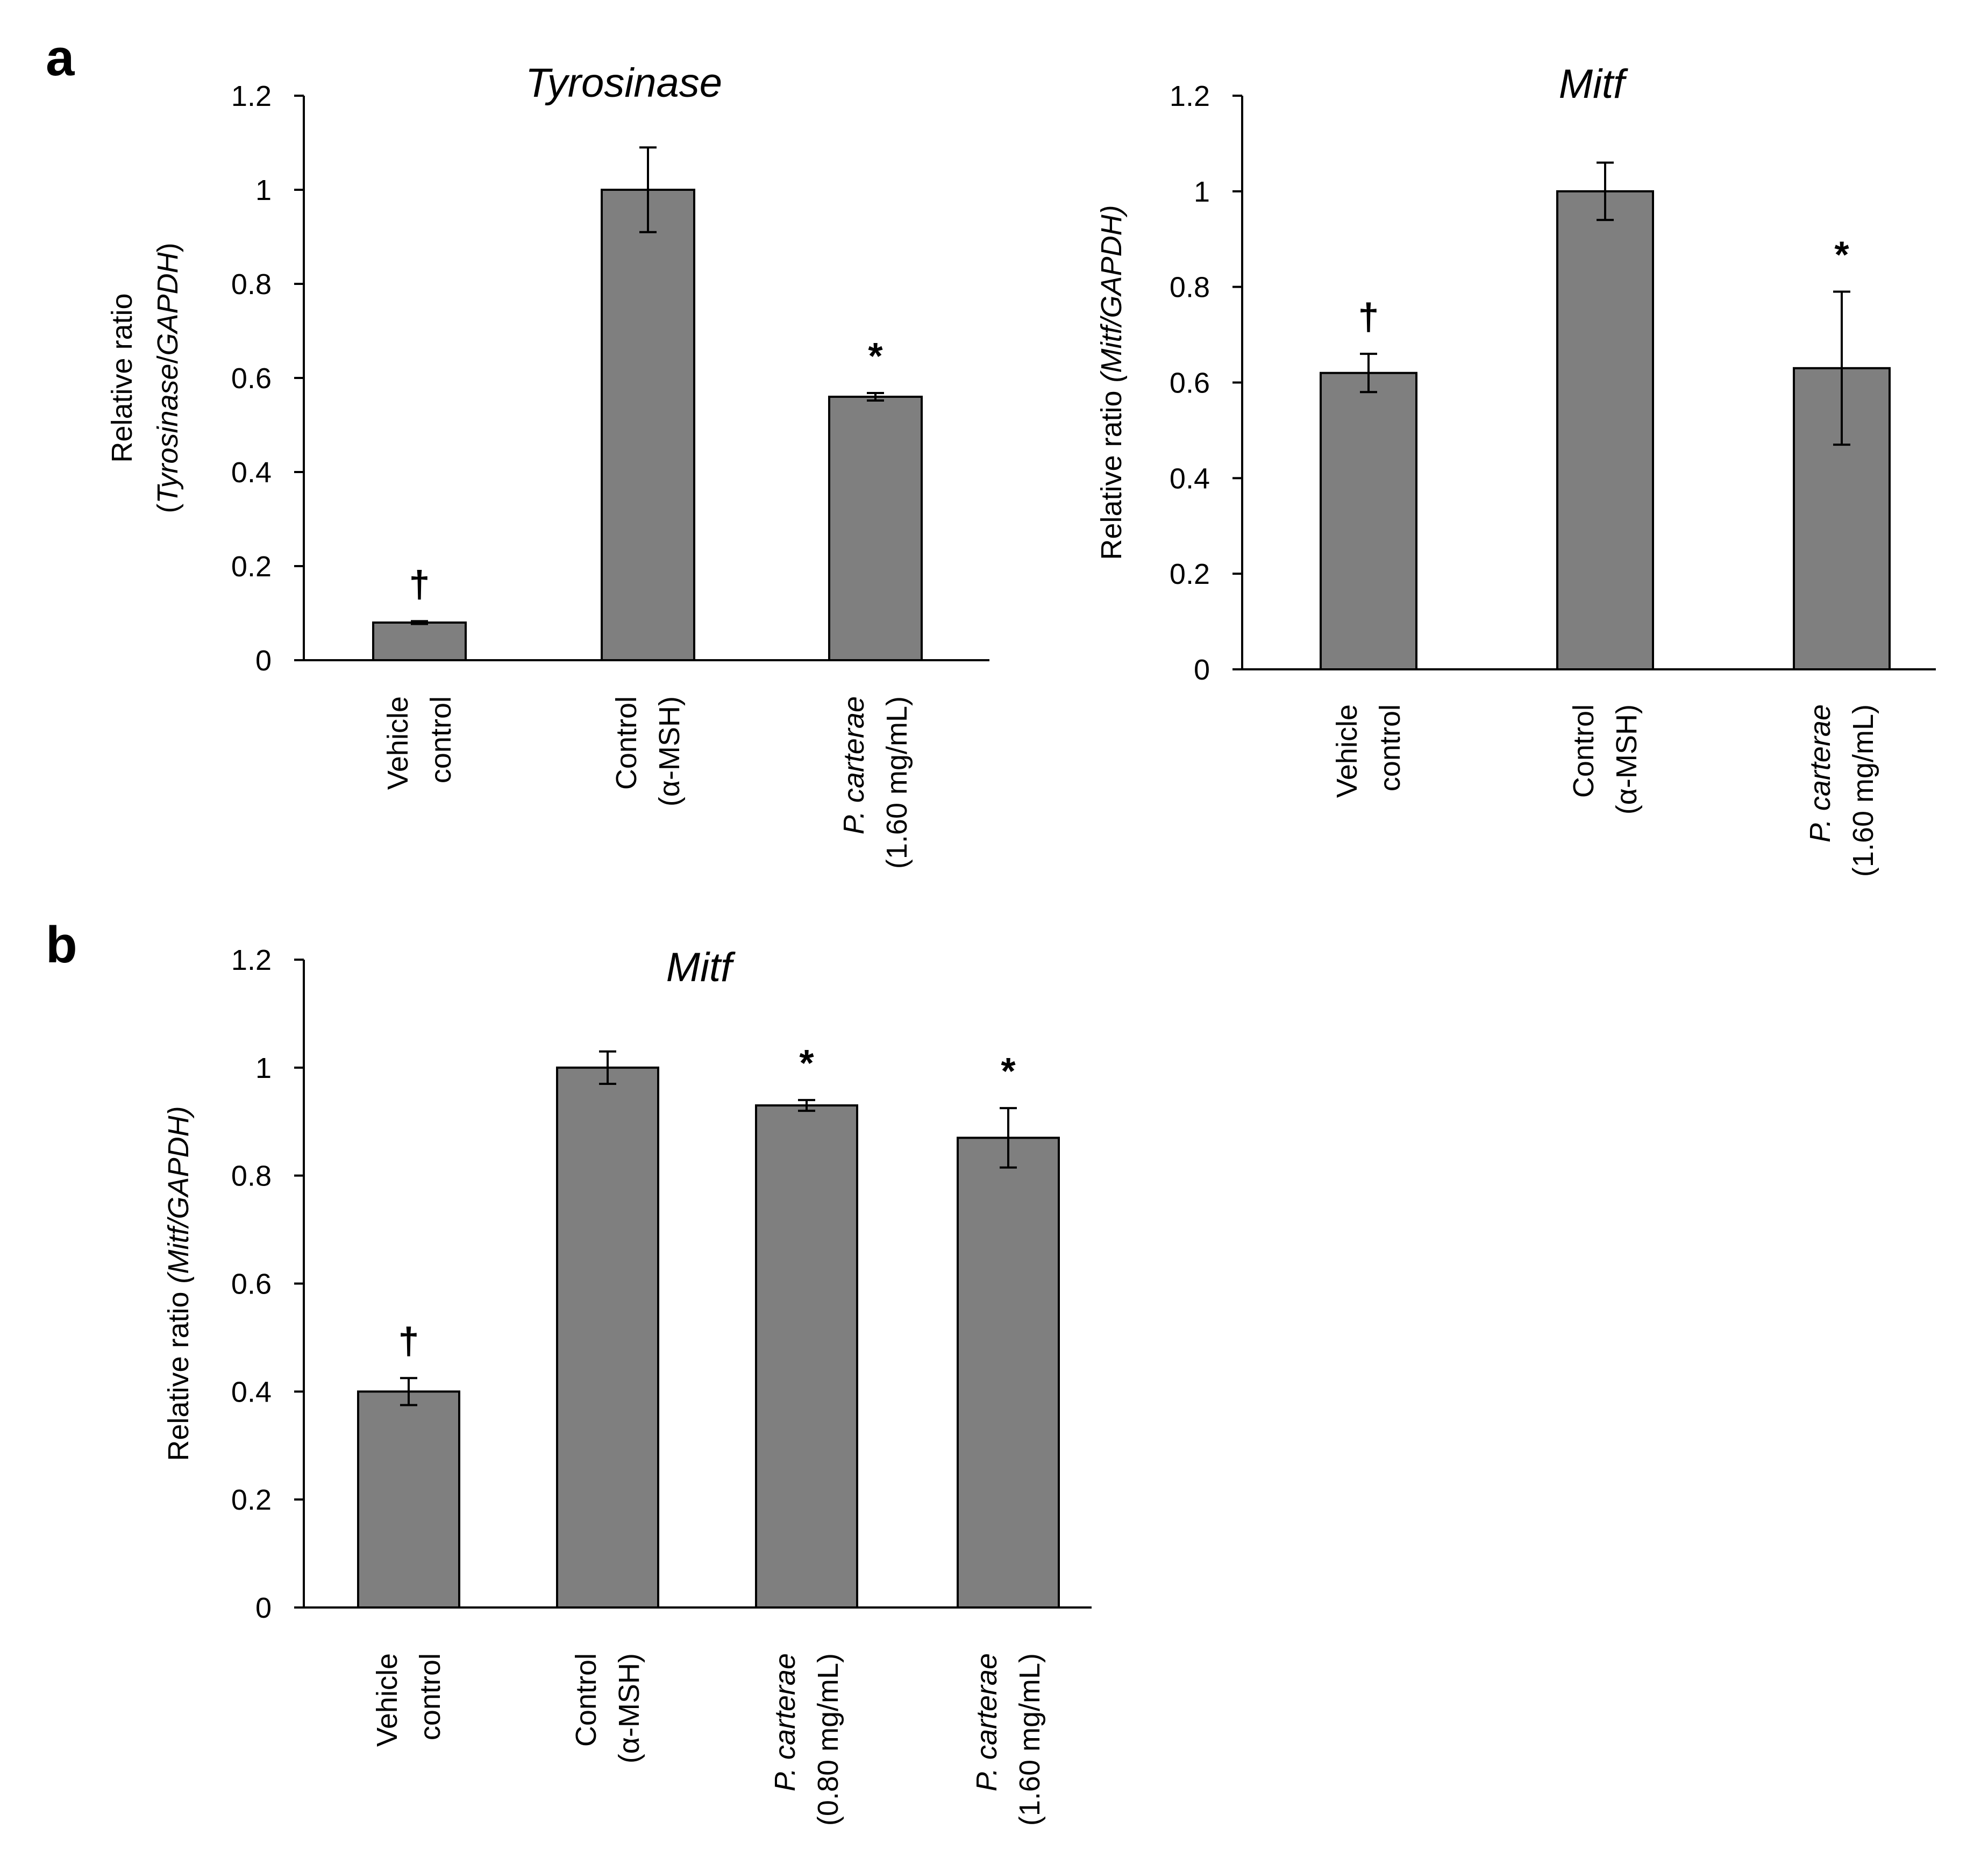 Image resolution: width=1988 pixels, height=1872 pixels. I want to click on text-segment: GAPDH, so click(168, 303).